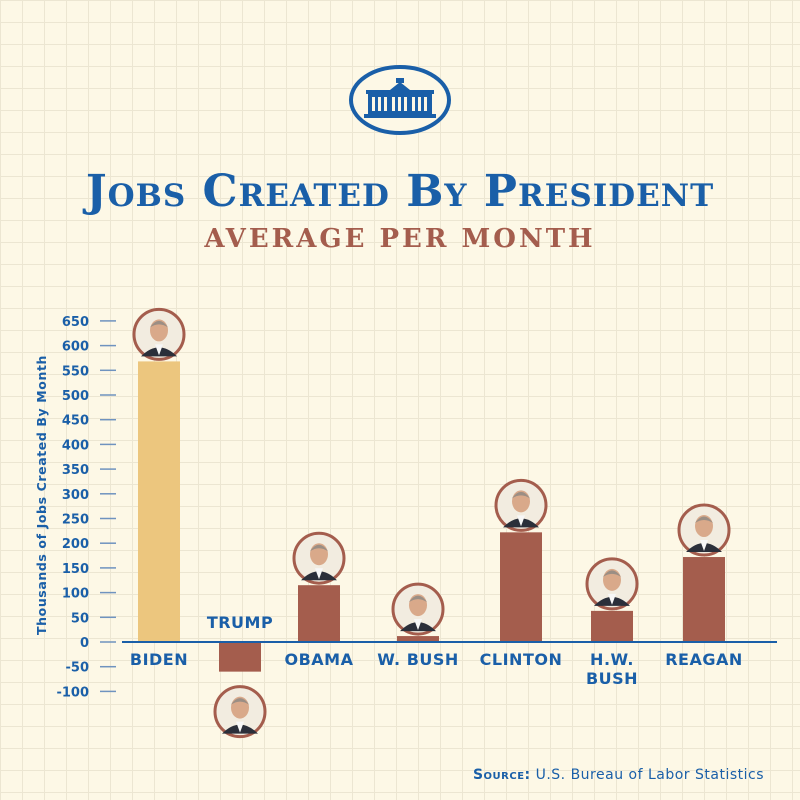 The height and width of the screenshot is (800, 800). I want to click on y-tick-label: 550, so click(75, 371).